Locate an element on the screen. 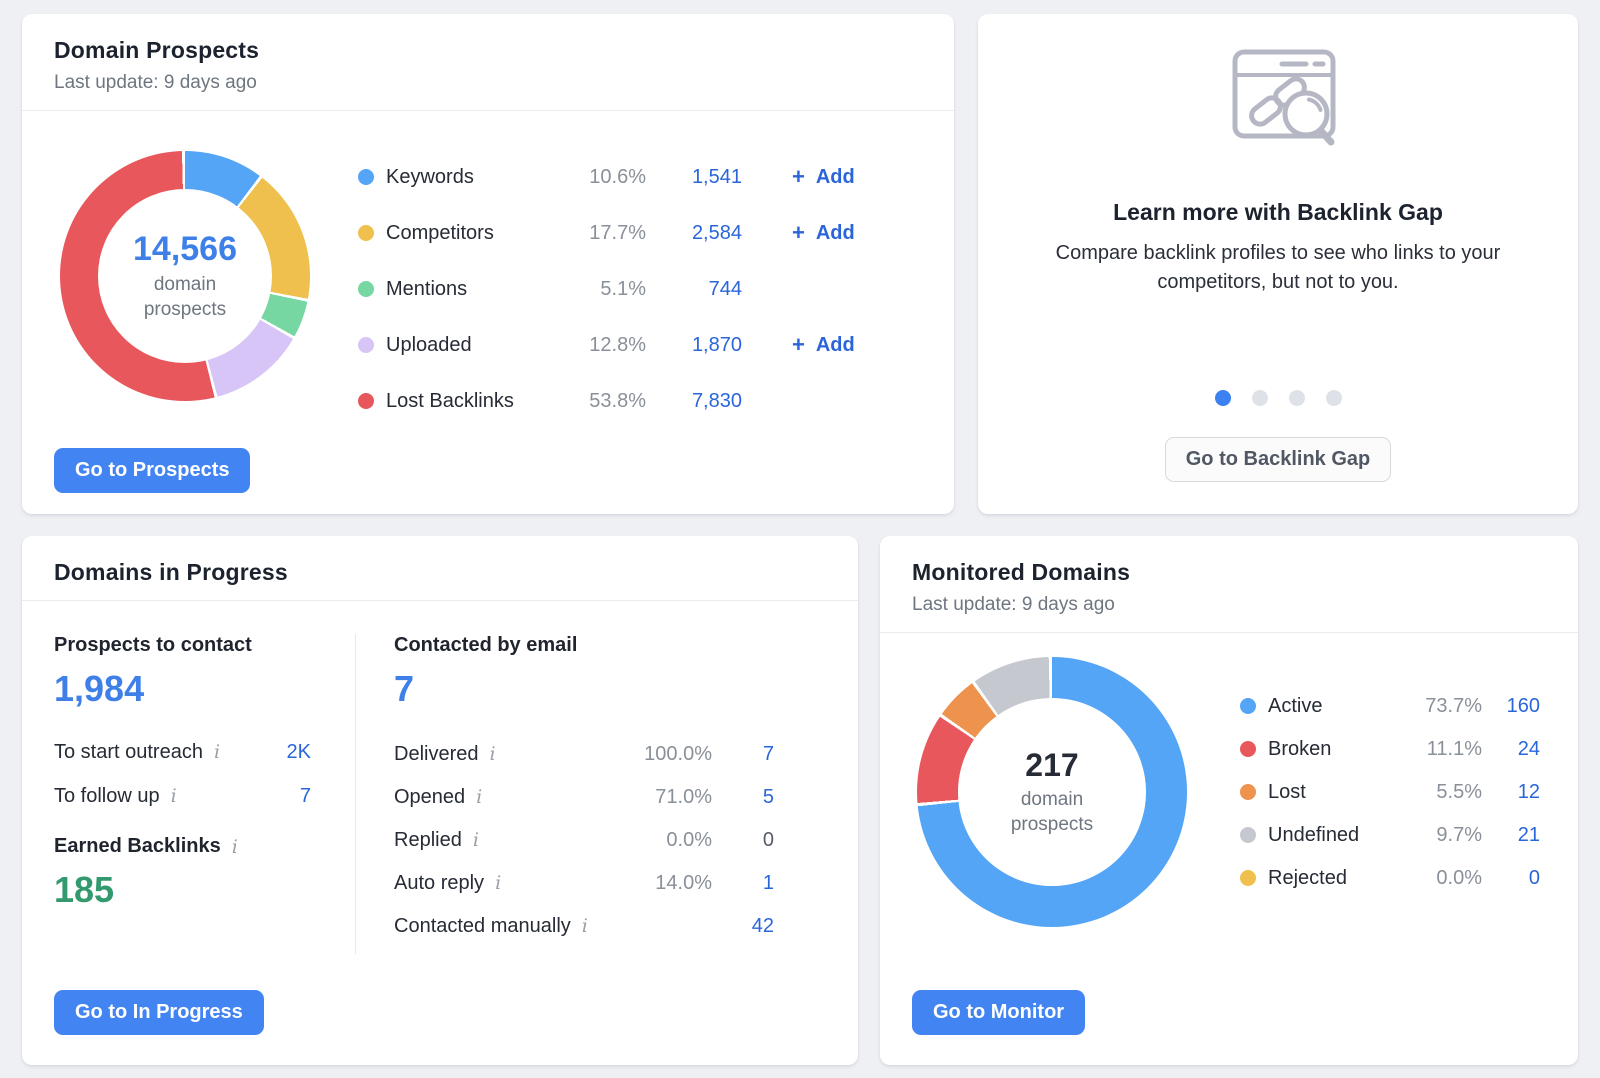 The image size is (1600, 1078). earned-backlinks-value: 185 is located at coordinates (84, 889).